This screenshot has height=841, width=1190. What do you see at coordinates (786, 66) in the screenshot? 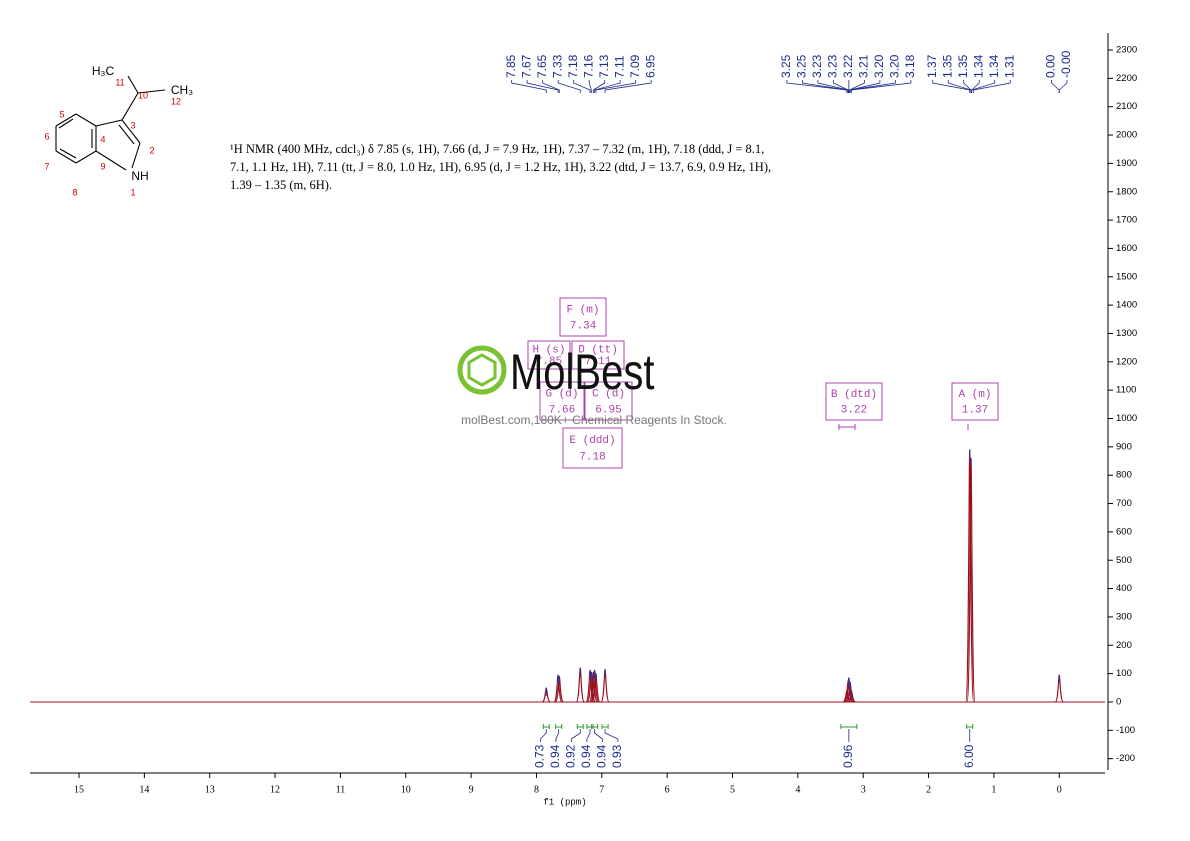
I see `peak-label: 3.25` at bounding box center [786, 66].